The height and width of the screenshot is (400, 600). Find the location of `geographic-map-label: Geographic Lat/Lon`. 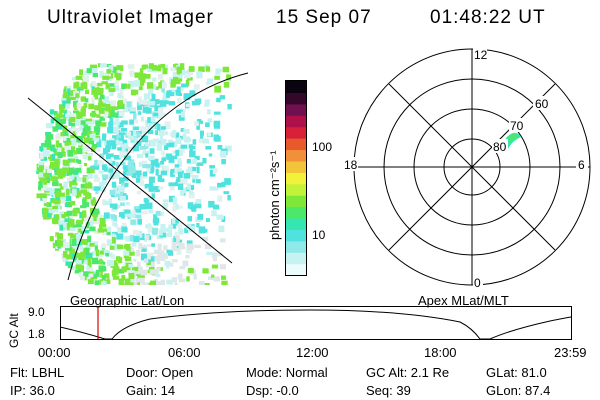

geographic-map-label: Geographic Lat/Lon is located at coordinates (127, 300).